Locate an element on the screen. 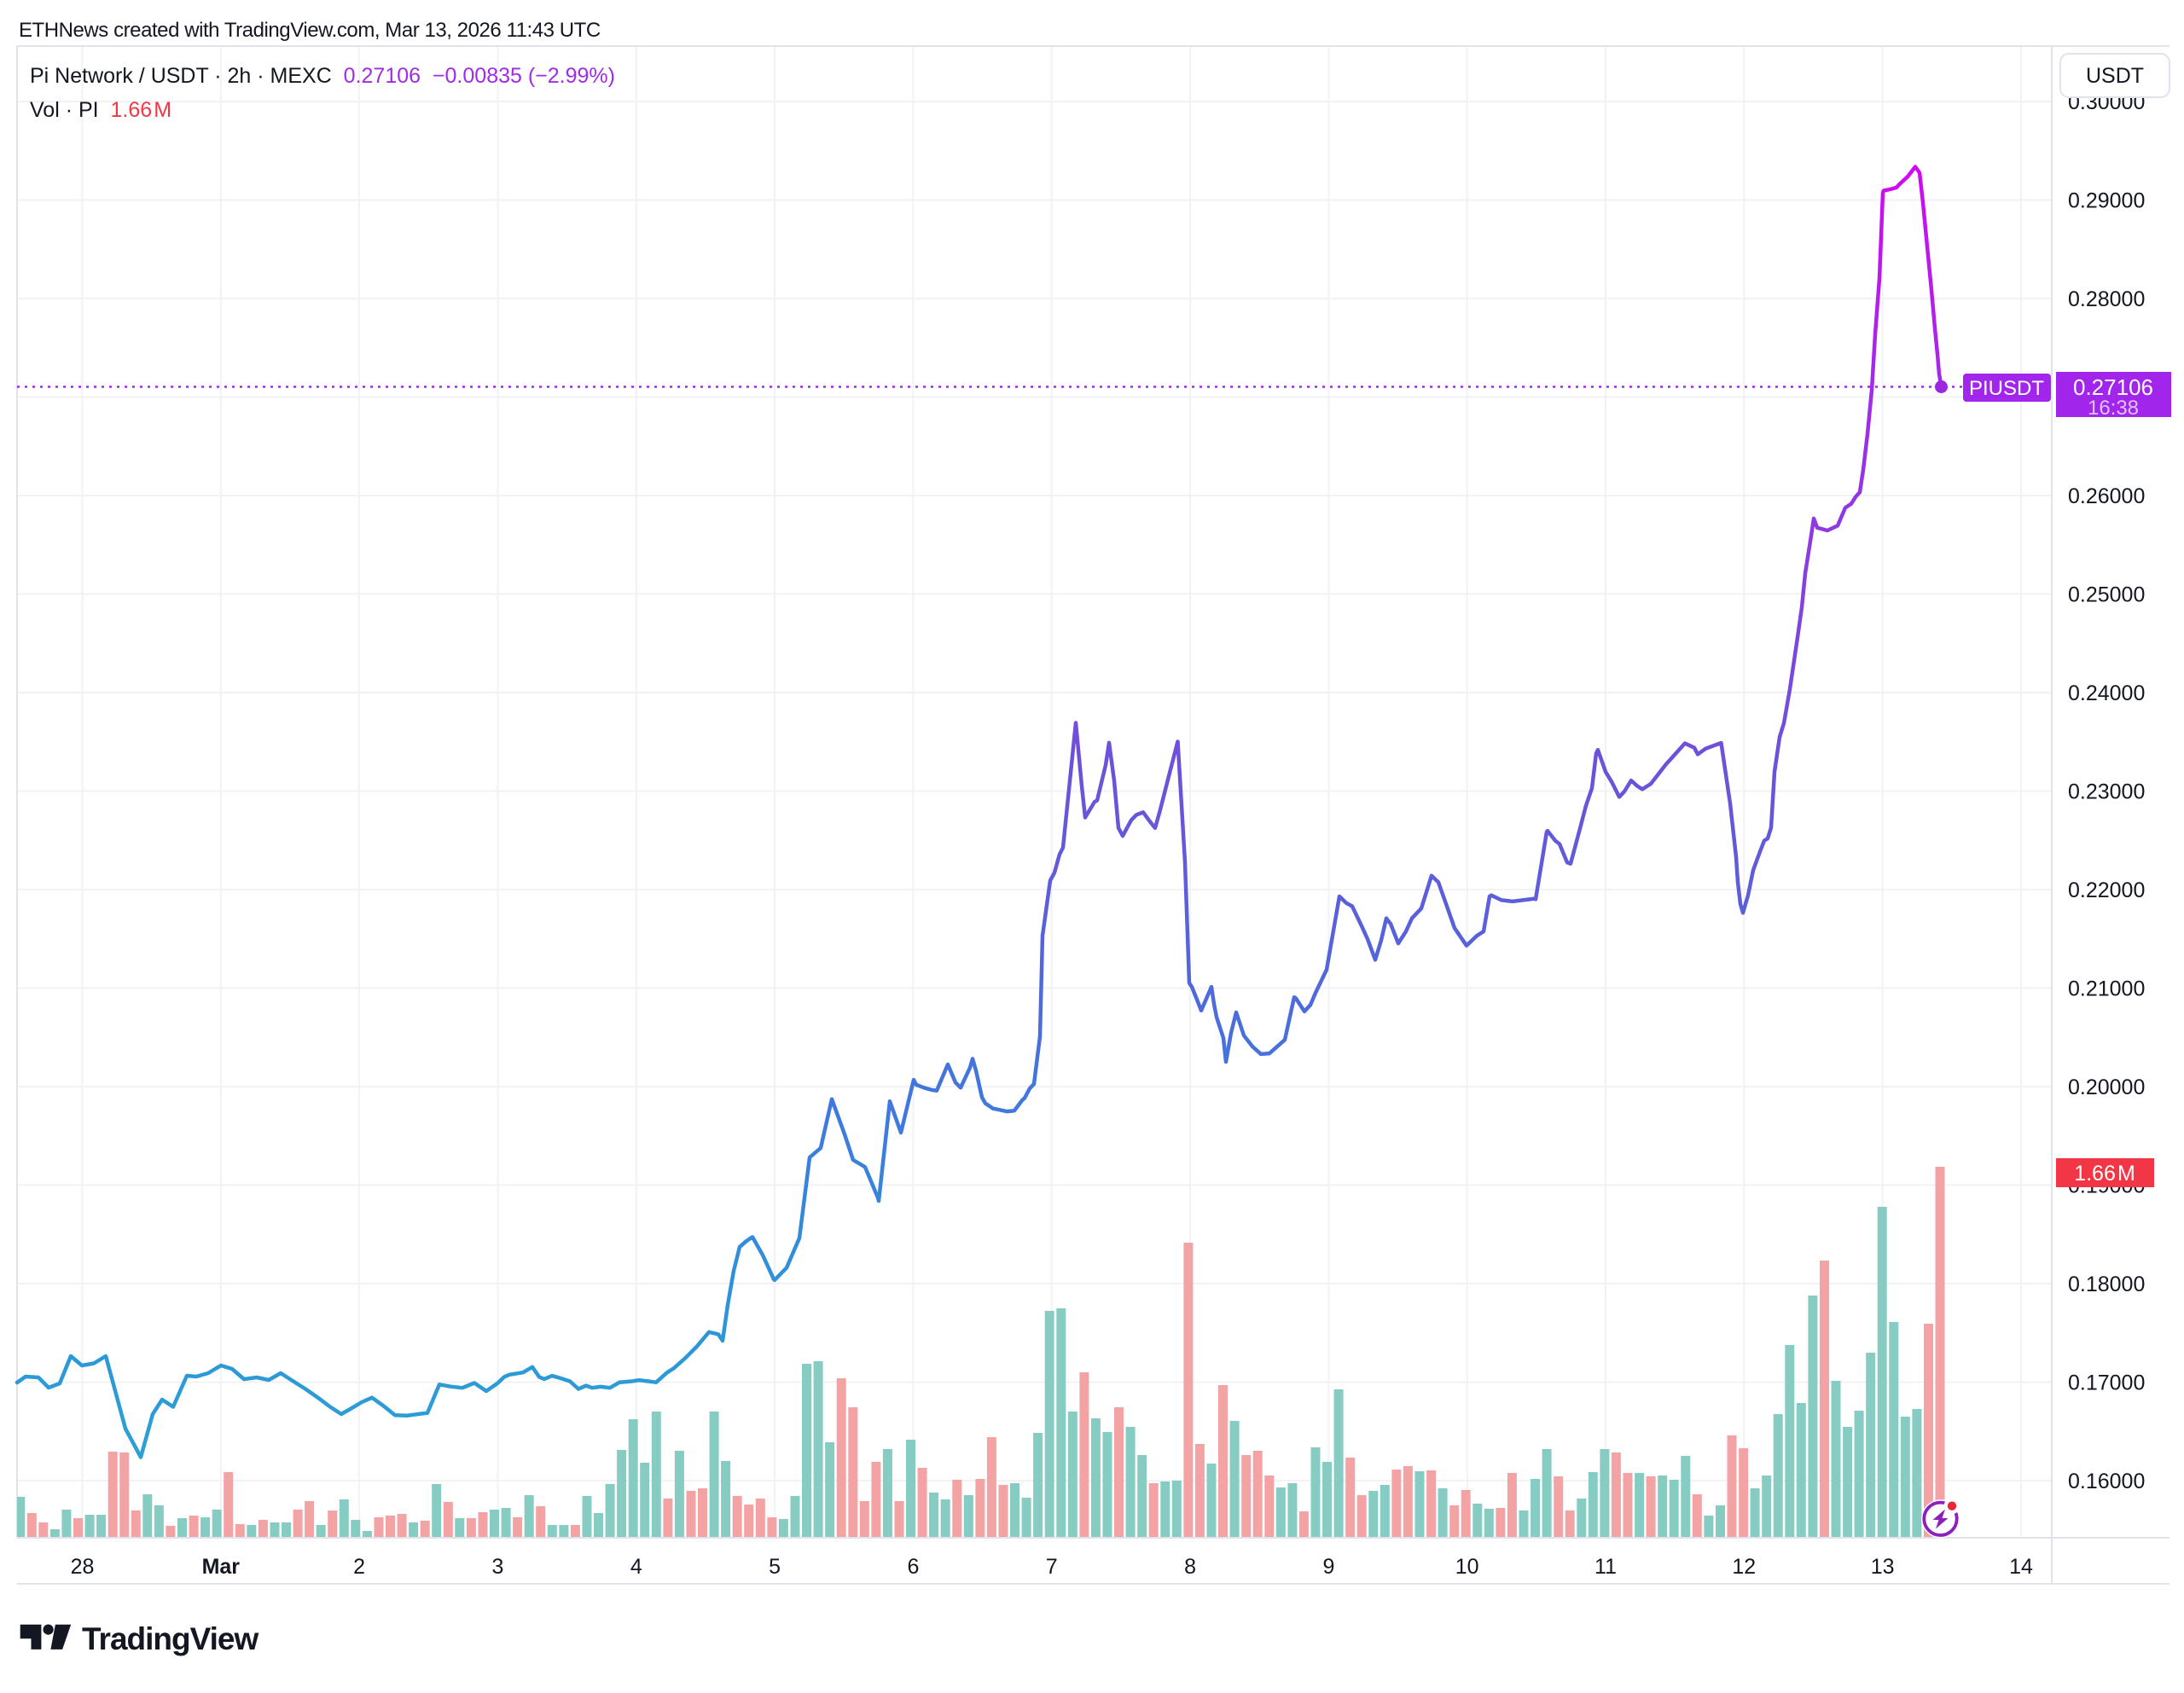  svg-text: 1.66 M is located at coordinates (2104, 1174).